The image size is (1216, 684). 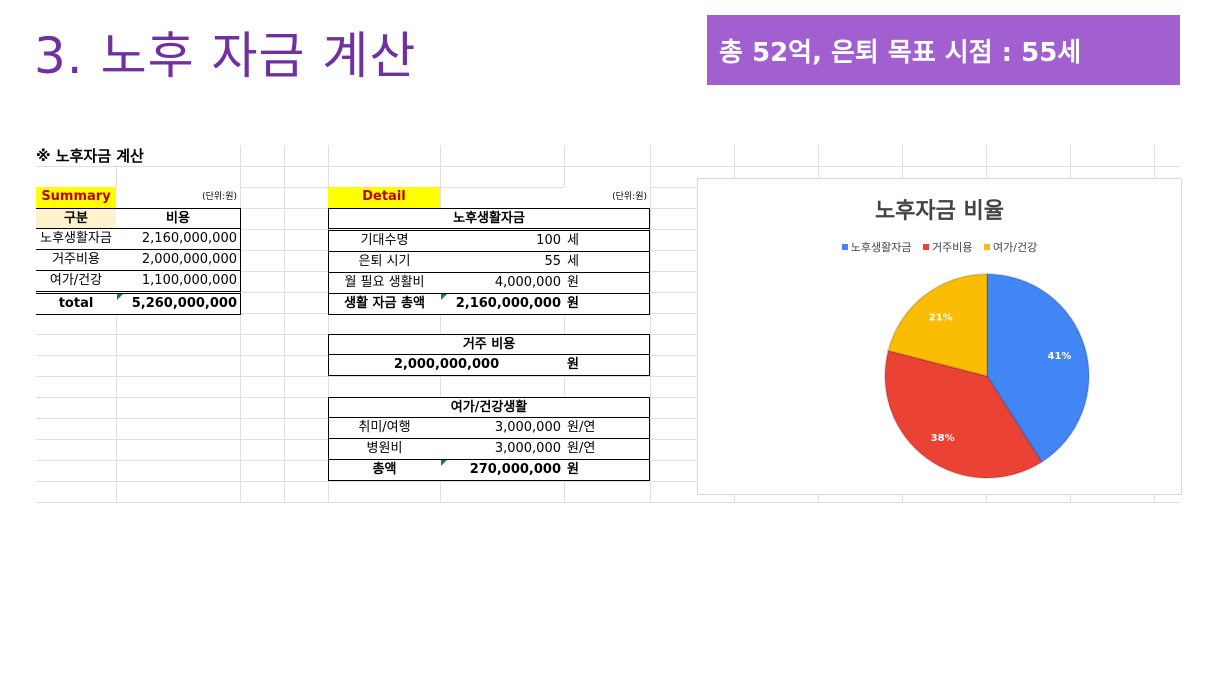 What do you see at coordinates (76, 282) in the screenshot?
I see `summary-row-name: 여가/건강` at bounding box center [76, 282].